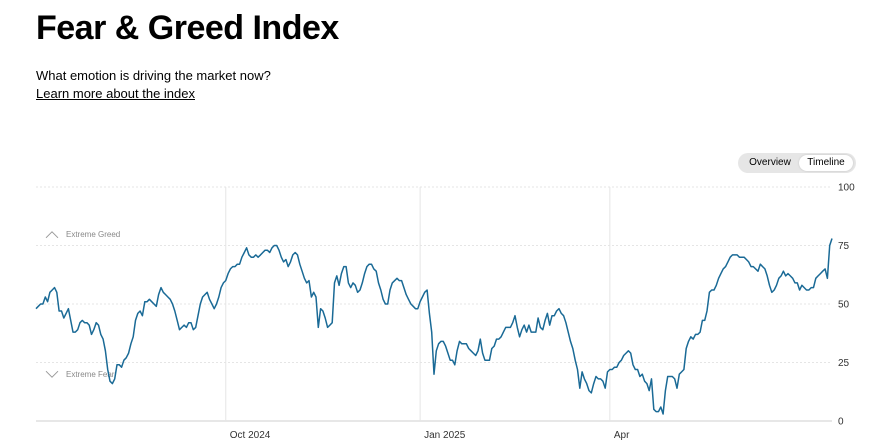 Image resolution: width=885 pixels, height=447 pixels. I want to click on chevron-down-icon, so click(52, 374).